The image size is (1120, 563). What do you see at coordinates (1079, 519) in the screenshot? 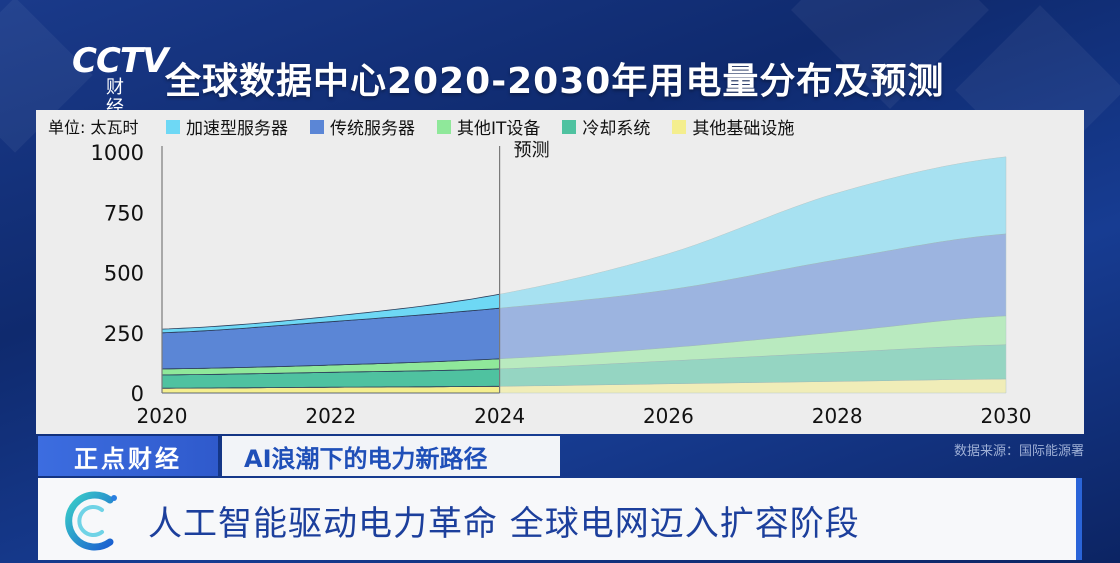
I see `accent-bar` at bounding box center [1079, 519].